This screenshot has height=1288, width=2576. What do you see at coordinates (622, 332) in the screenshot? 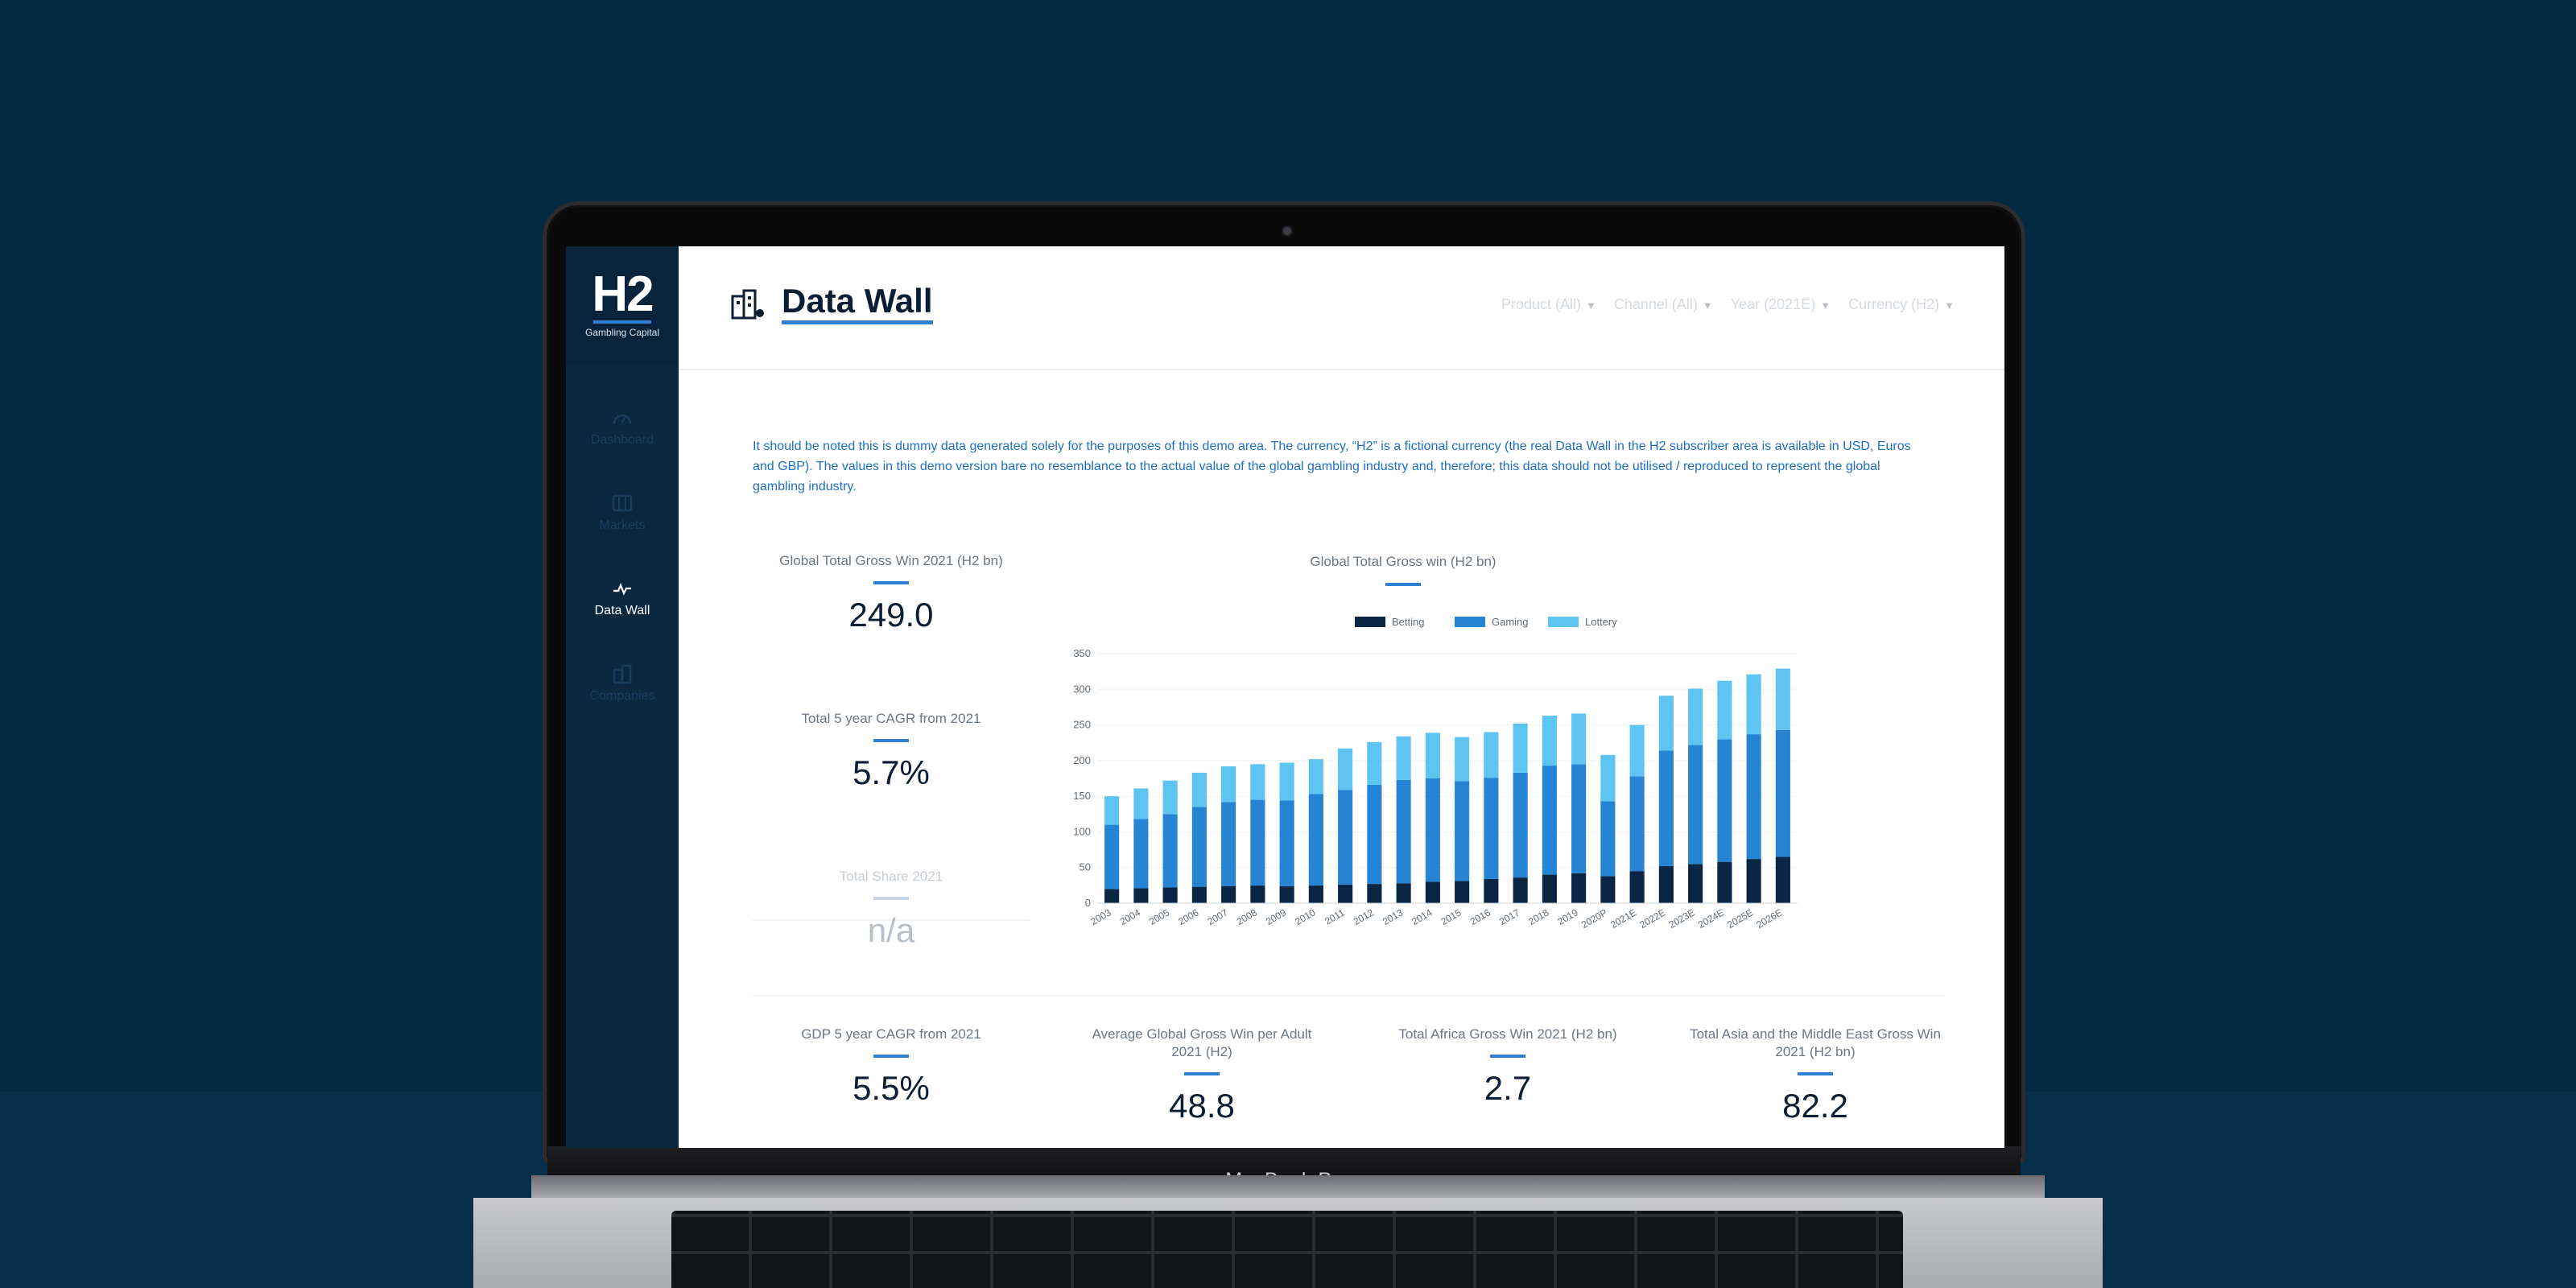
I see `logo-subtitle: Gambling Capital` at bounding box center [622, 332].